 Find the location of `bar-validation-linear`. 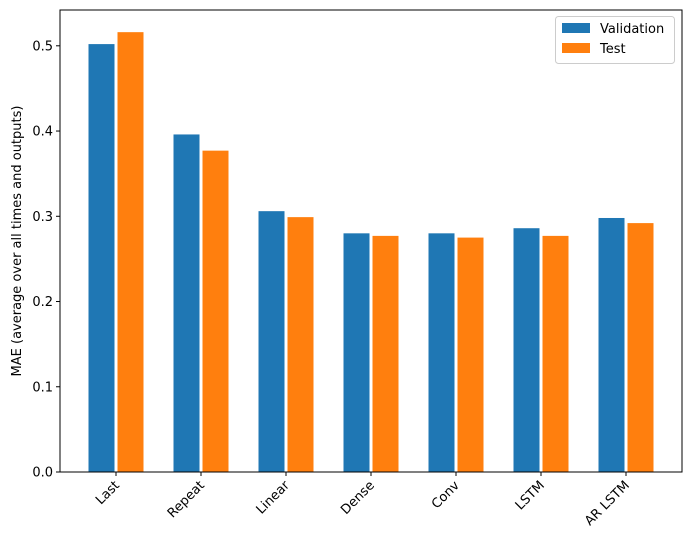

bar-validation-linear is located at coordinates (271, 341).